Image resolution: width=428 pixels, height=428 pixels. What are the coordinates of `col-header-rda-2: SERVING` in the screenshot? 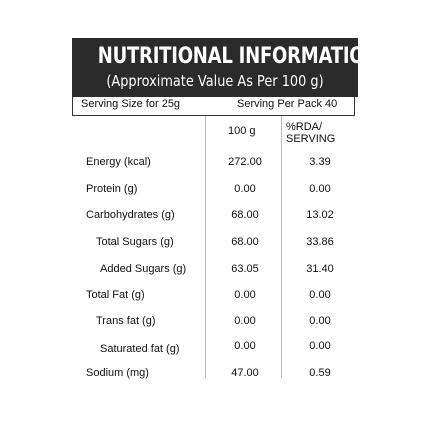 It's located at (311, 139).